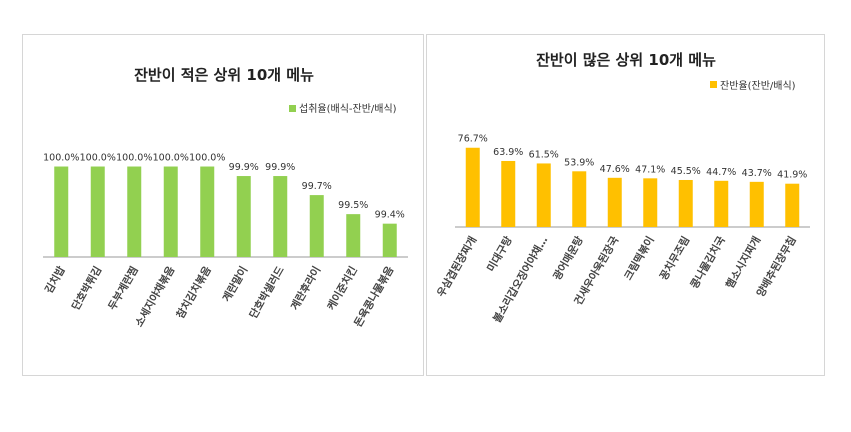 The width and height of the screenshot is (851, 432). I want to click on value-label: 47.1%, so click(650, 169).